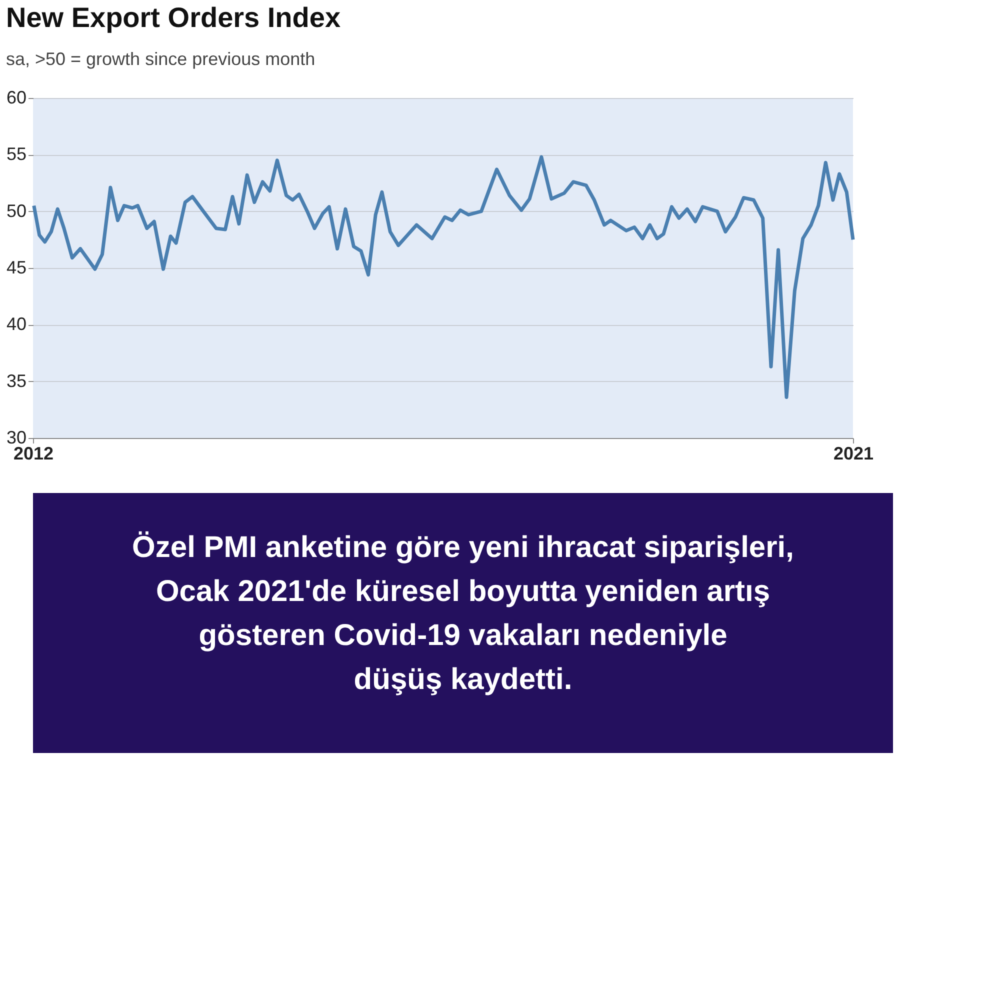 This screenshot has height=1000, width=1000. What do you see at coordinates (16, 380) in the screenshot?
I see `y-tick-label: 35` at bounding box center [16, 380].